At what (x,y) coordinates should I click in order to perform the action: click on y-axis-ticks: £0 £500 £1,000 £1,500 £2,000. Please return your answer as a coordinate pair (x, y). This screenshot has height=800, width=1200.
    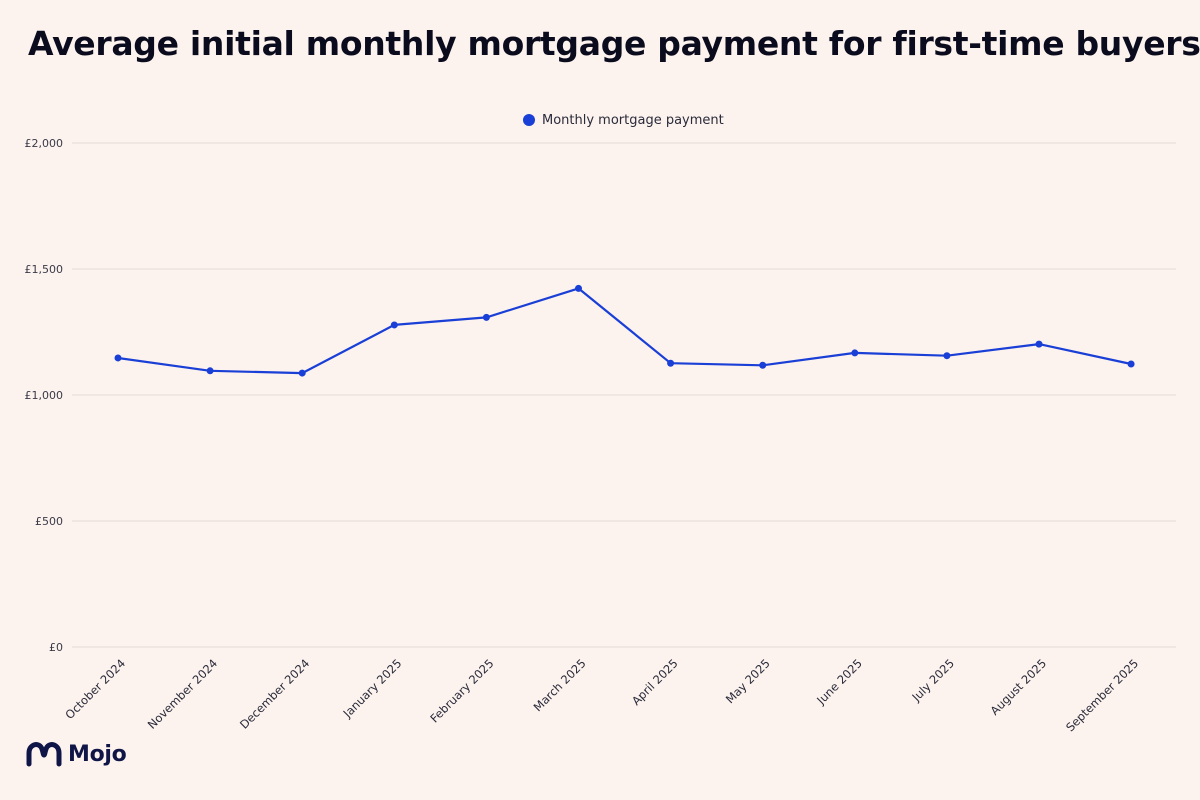
    Looking at the image, I should click on (44, 395).